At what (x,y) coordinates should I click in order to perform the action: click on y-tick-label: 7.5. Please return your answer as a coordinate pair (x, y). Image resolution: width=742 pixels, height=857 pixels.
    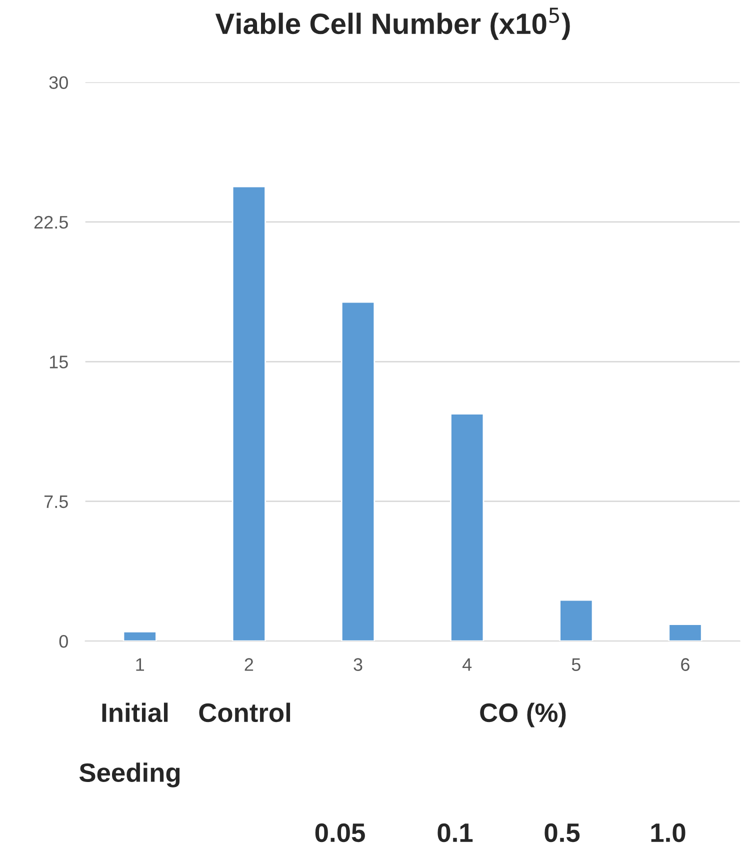
    Looking at the image, I should click on (56, 501).